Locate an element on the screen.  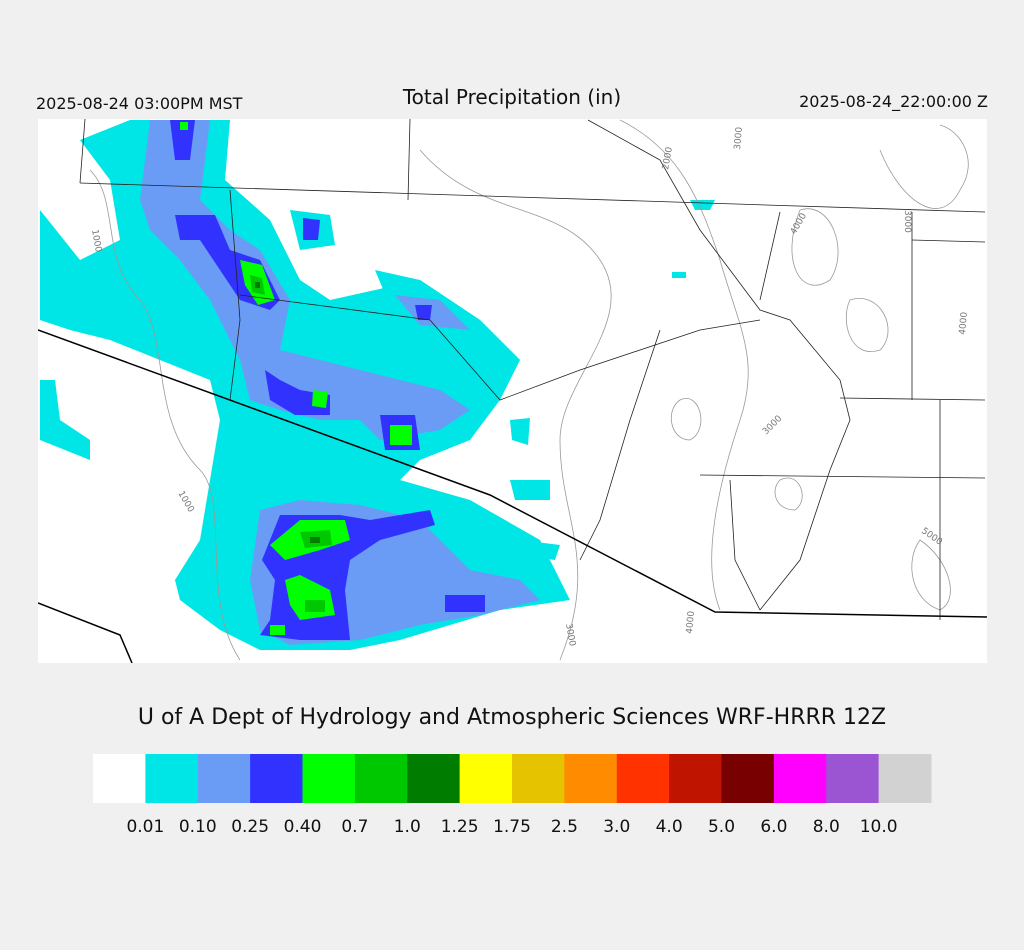
colorbar-label: 4.0 is located at coordinates (669, 827).